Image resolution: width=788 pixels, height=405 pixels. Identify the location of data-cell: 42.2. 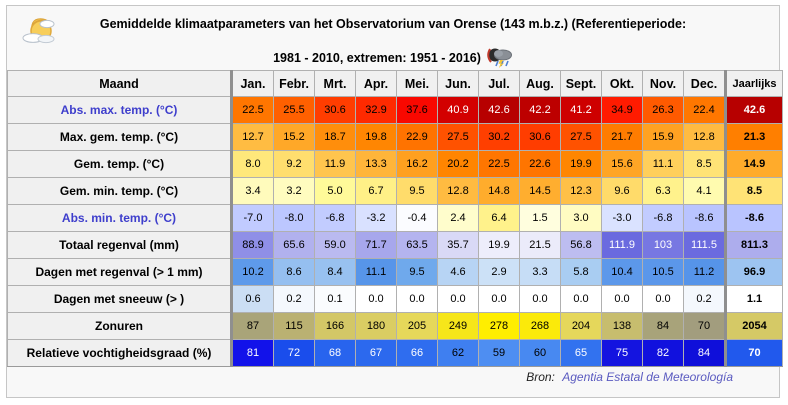
(540, 110).